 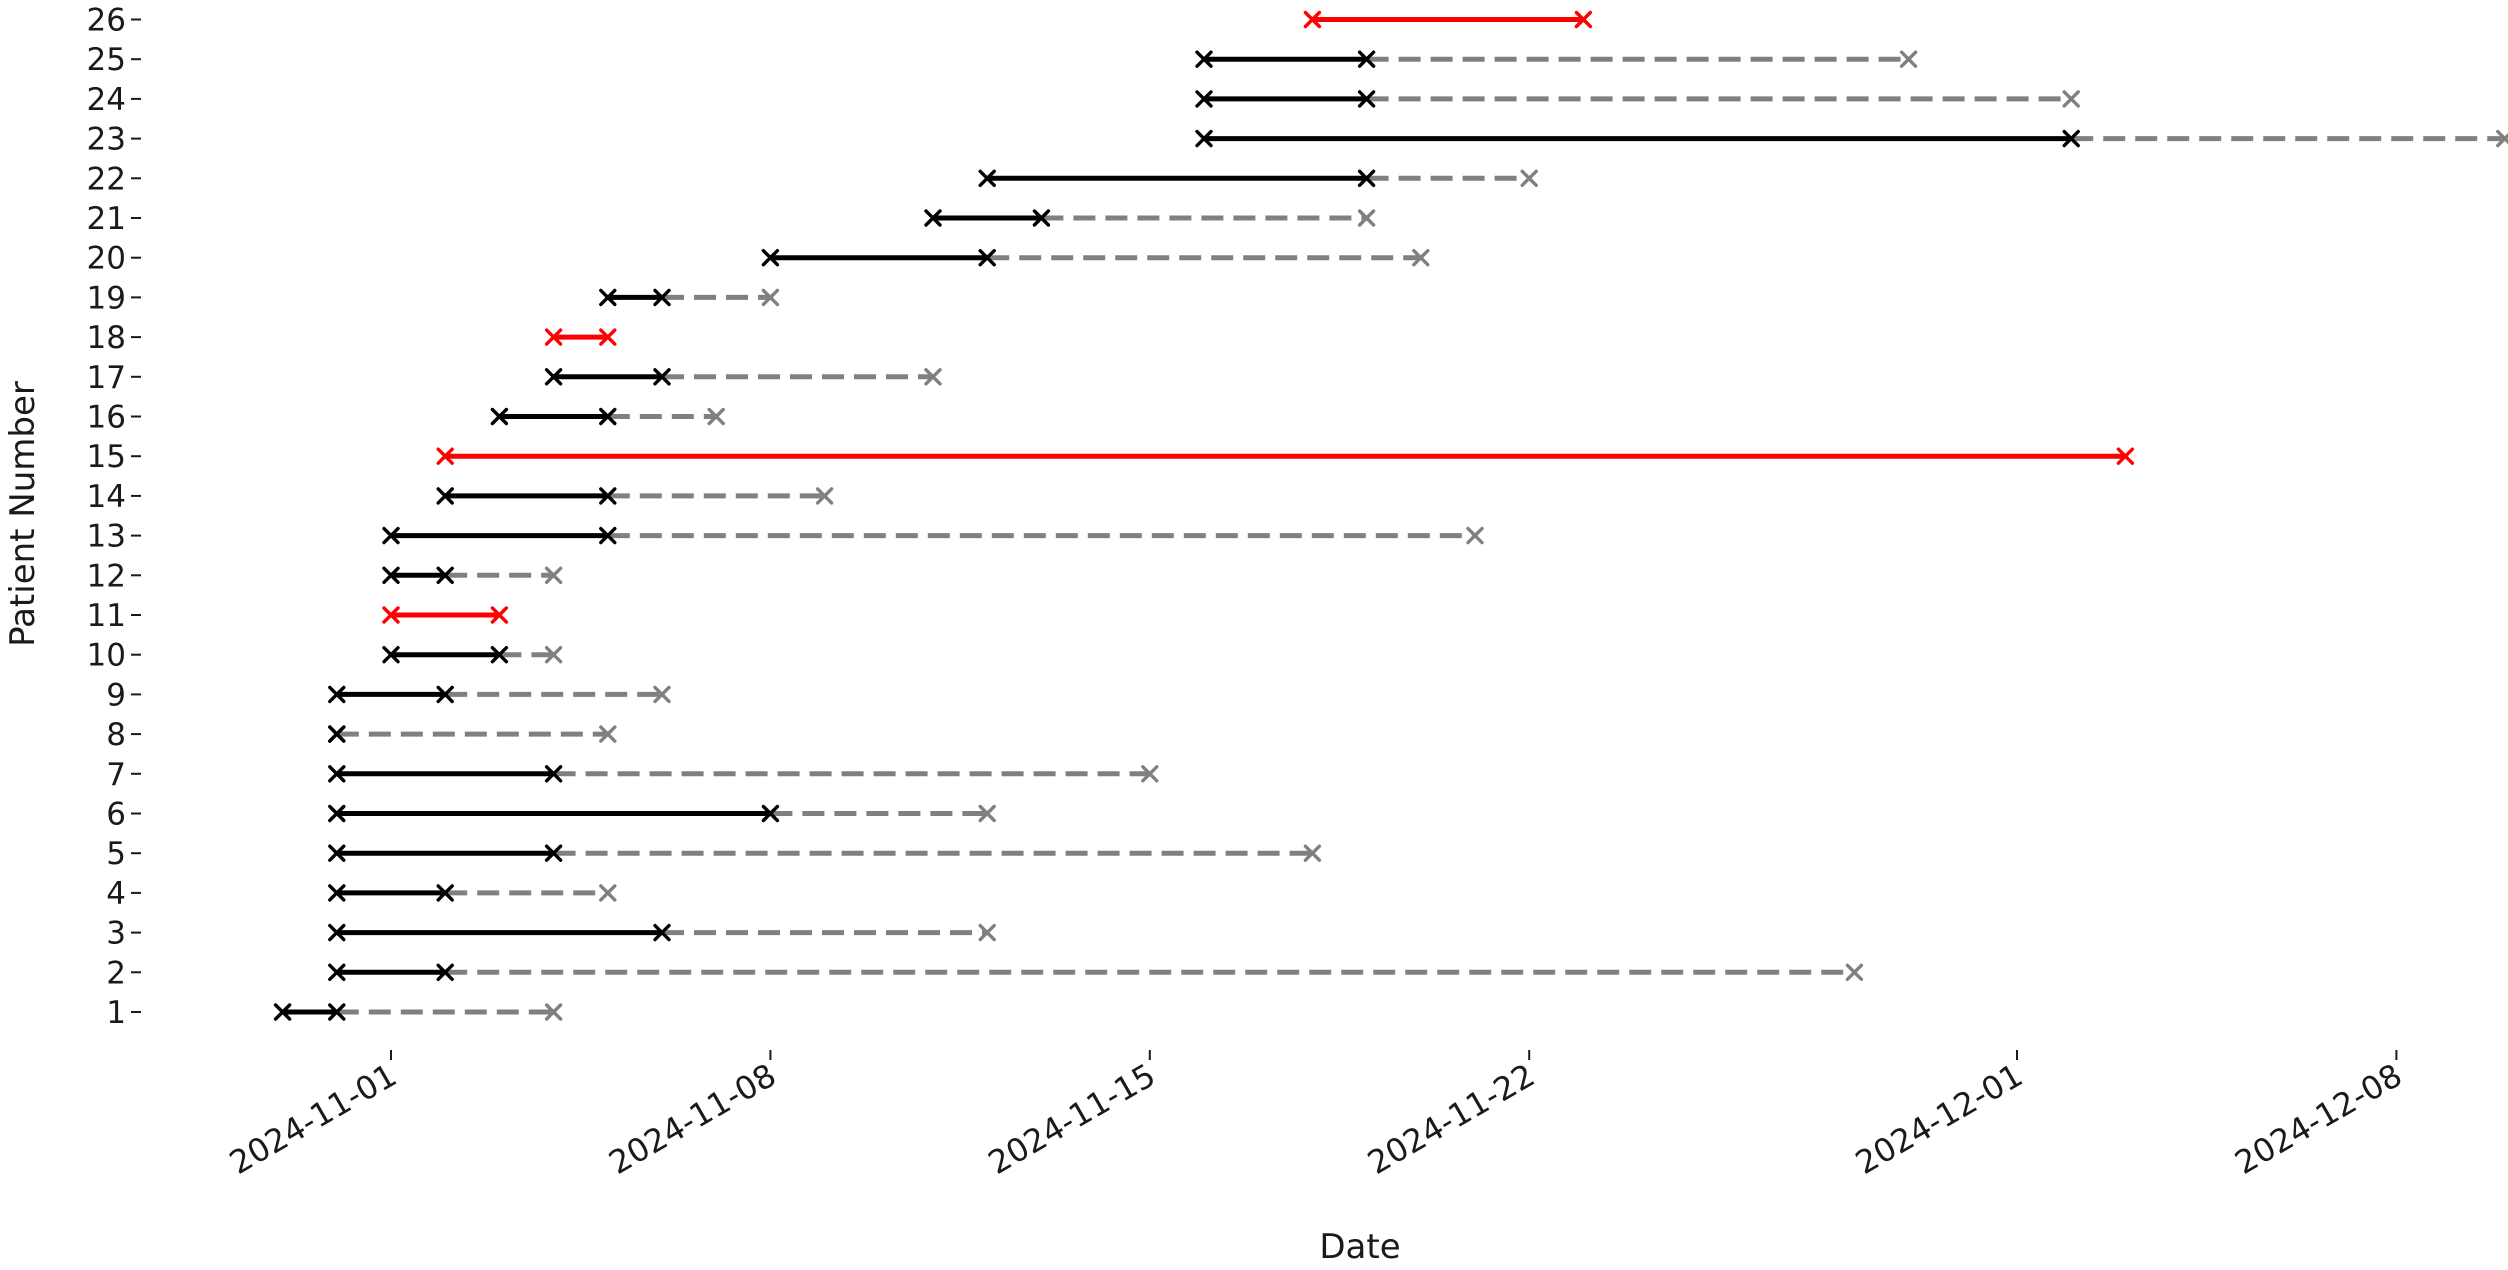 I want to click on y-tick-label: 15, so click(x=106, y=457).